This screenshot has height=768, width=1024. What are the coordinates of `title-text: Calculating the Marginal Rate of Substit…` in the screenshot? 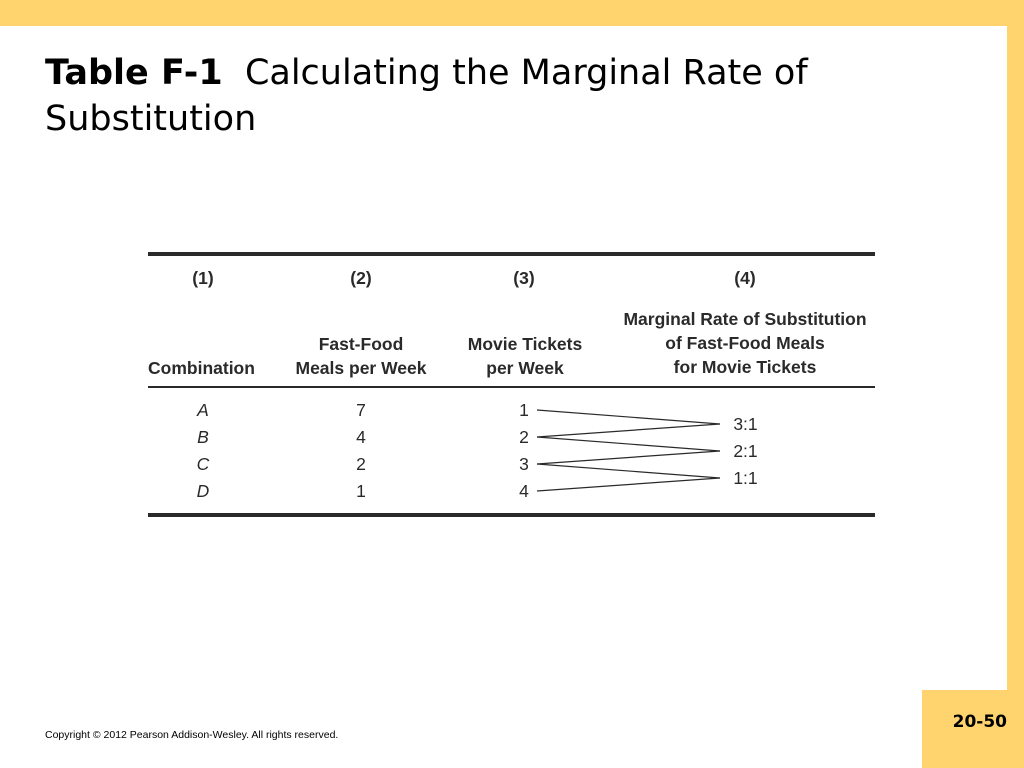 It's located at (426, 96).